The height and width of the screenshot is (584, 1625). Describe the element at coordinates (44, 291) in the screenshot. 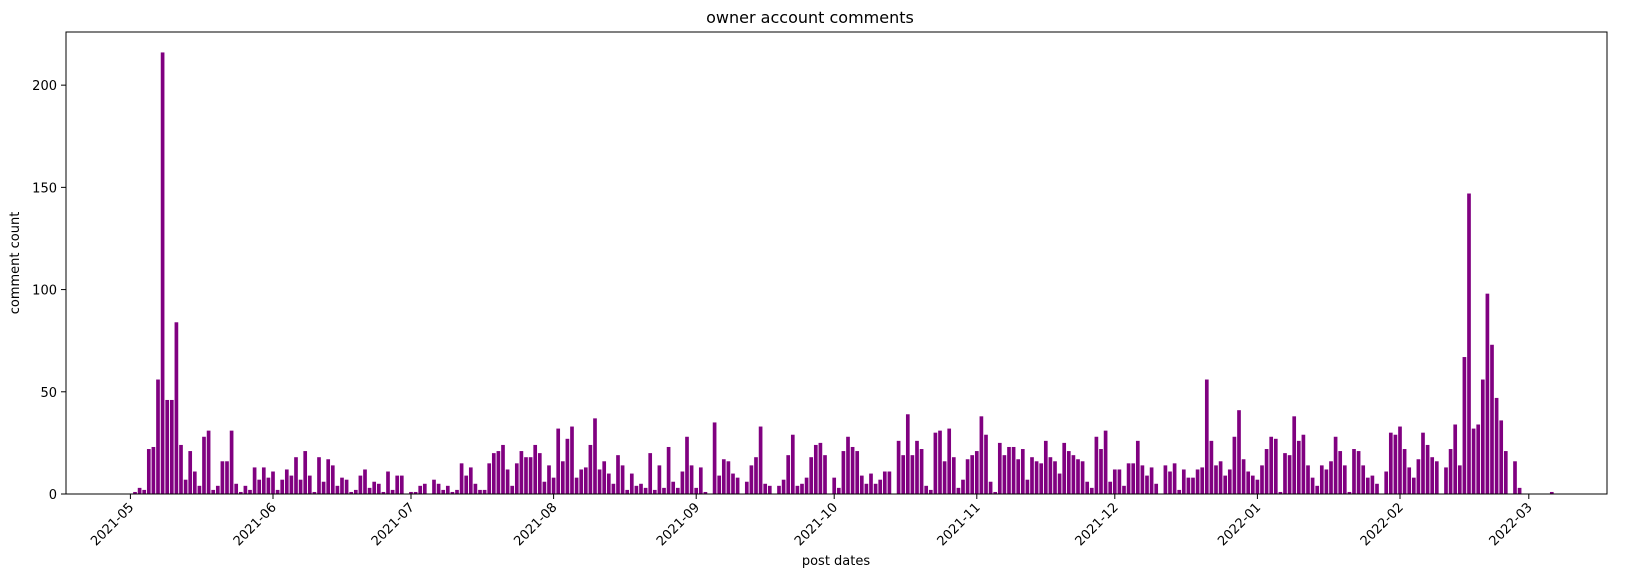

I see `y-tick-label: 100` at that location.